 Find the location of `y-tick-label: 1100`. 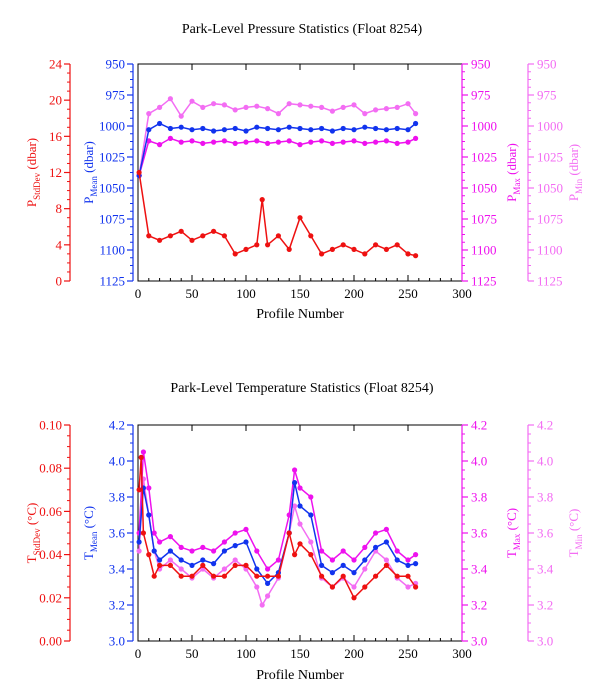

y-tick-label: 1100 is located at coordinates (484, 250).